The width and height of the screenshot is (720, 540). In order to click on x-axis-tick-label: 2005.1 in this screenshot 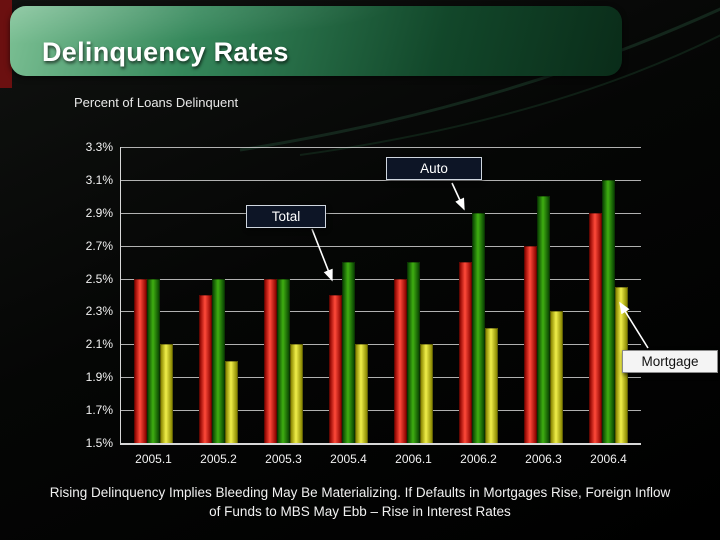, I will do `click(153, 459)`.